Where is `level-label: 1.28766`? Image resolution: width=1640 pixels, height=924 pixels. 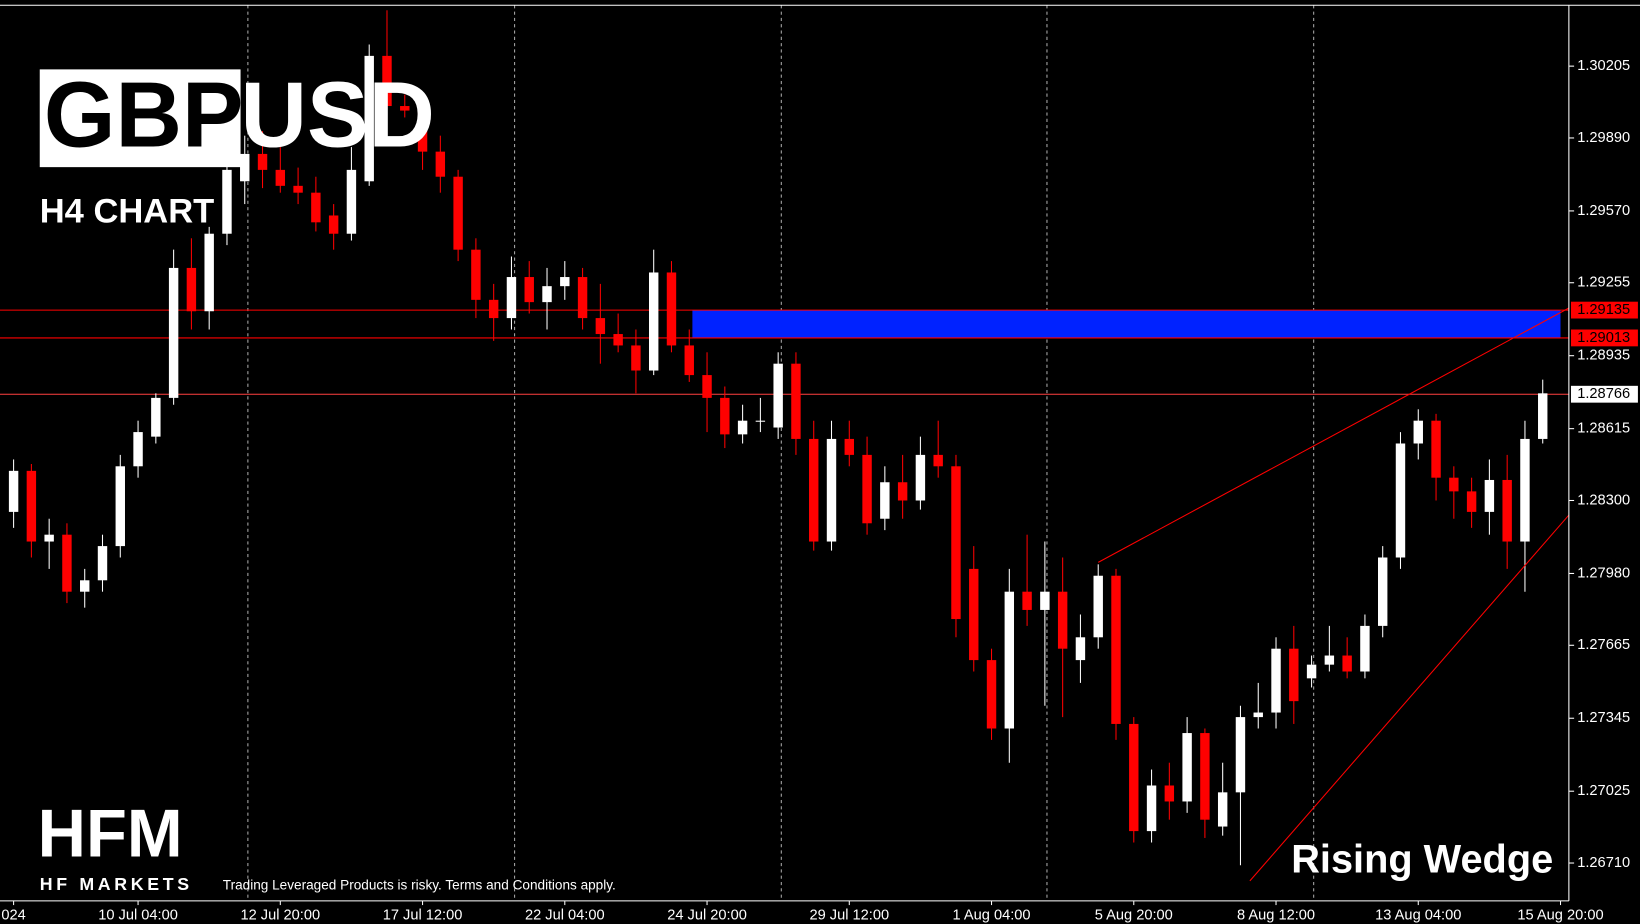 level-label: 1.28766 is located at coordinates (1603, 394).